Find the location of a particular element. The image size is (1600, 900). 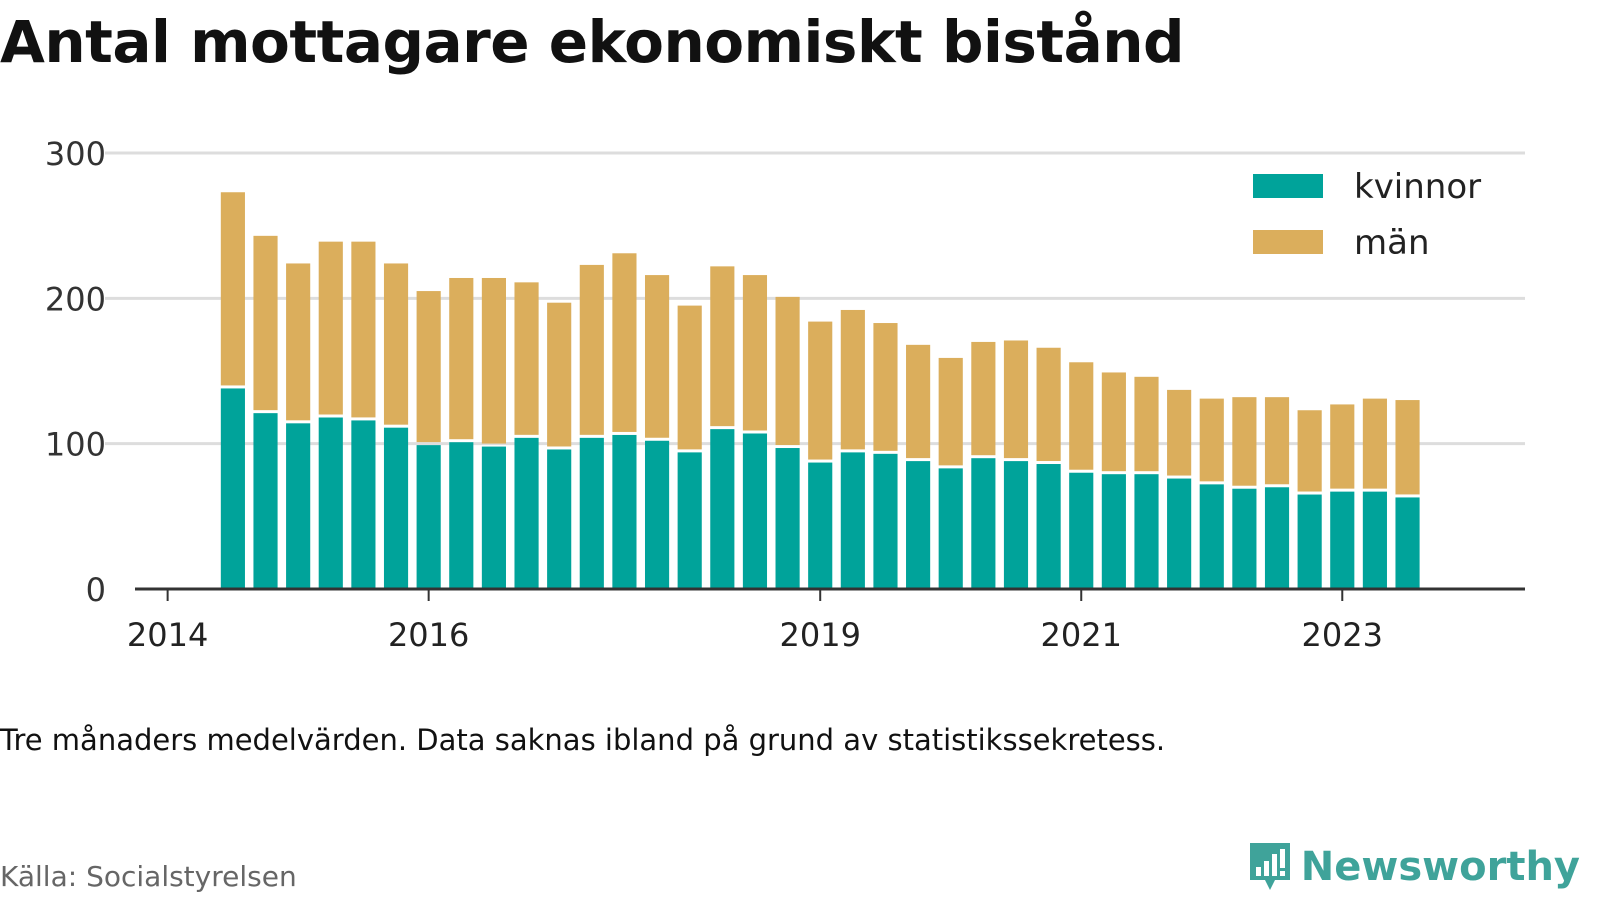

chart-title: Antal mottagare ekonomiskt bistånd is located at coordinates (592, 42).